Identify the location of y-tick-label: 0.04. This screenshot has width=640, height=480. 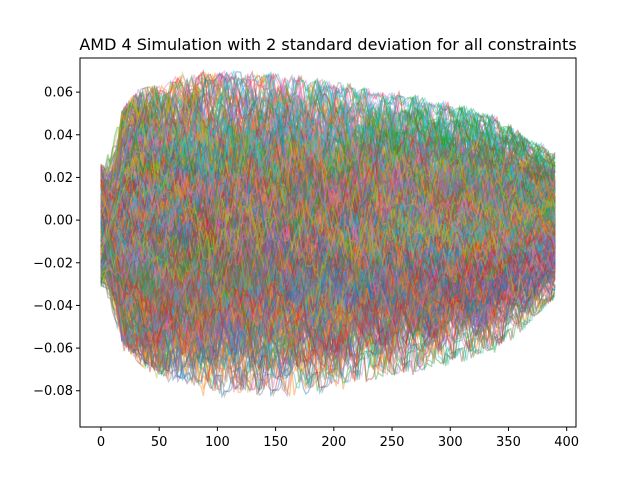
(58, 135).